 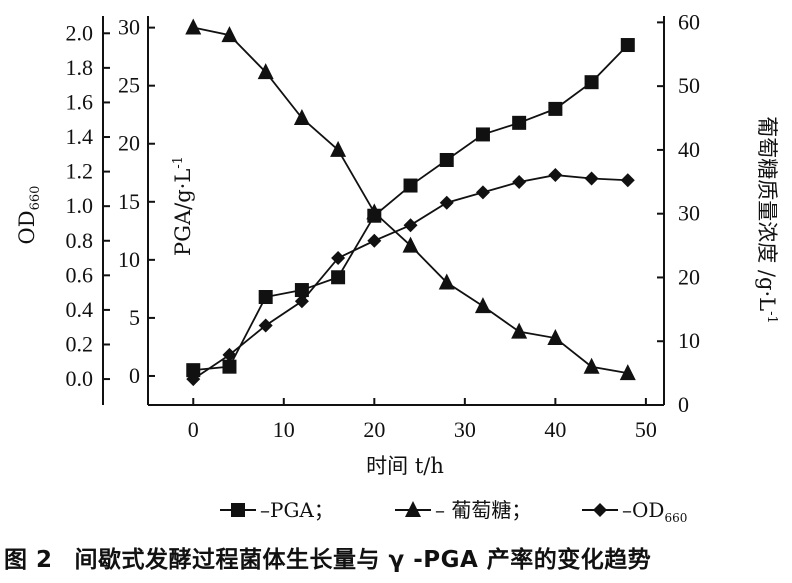 What do you see at coordinates (80, 171) in the screenshot?
I see `od-tick-label: 1.2` at bounding box center [80, 171].